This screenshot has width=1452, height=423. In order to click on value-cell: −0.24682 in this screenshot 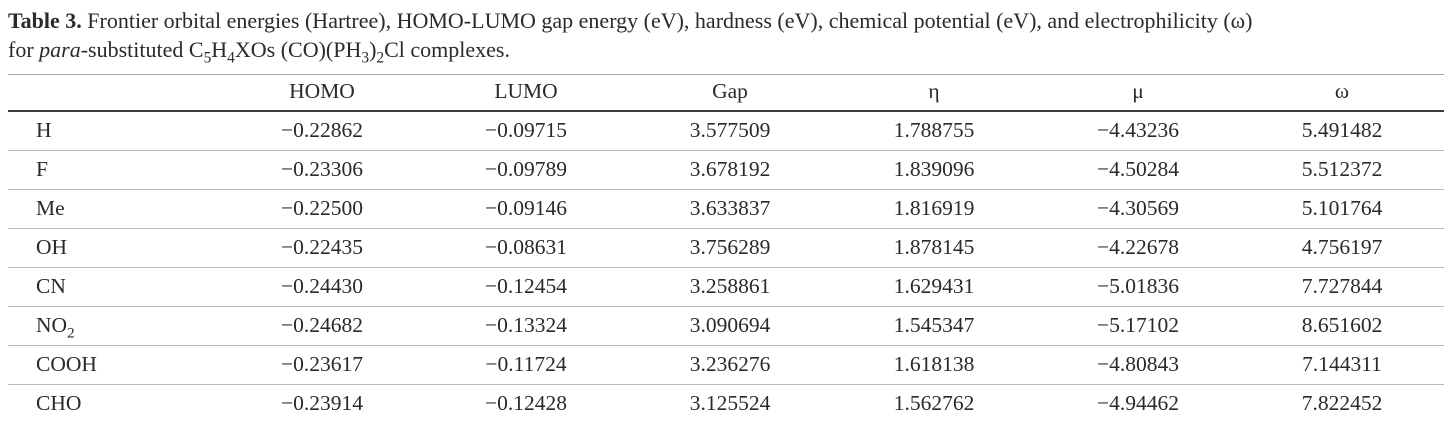, I will do `click(321, 324)`.